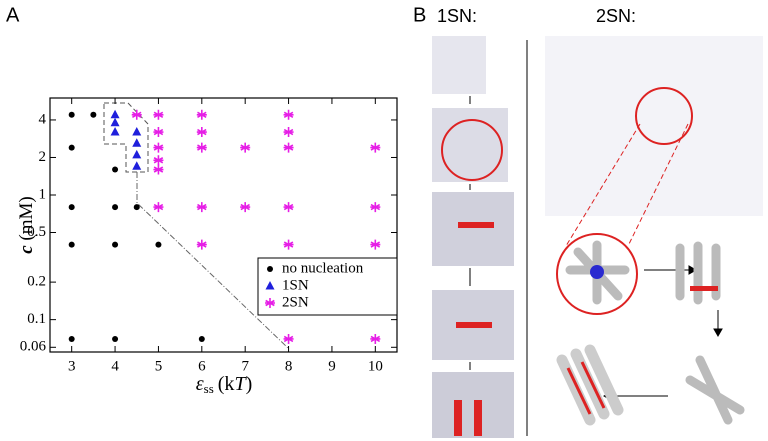 This screenshot has height=441, width=768. What do you see at coordinates (26, 218) in the screenshot?
I see `y-unit: (mM)` at bounding box center [26, 218].